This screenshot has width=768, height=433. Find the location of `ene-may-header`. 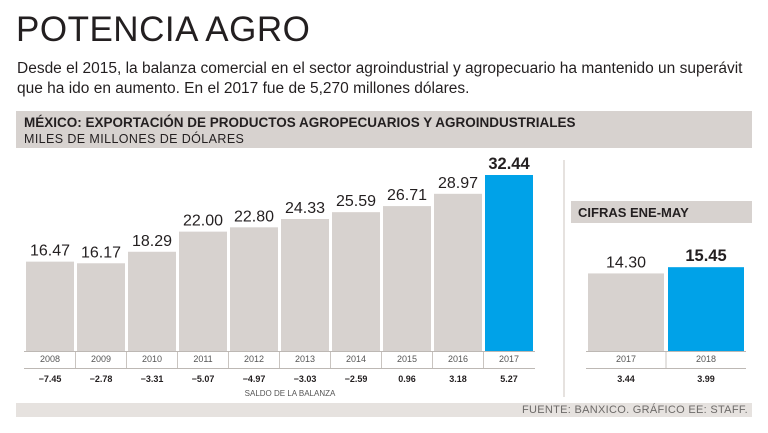

ene-may-header is located at coordinates (661, 212).